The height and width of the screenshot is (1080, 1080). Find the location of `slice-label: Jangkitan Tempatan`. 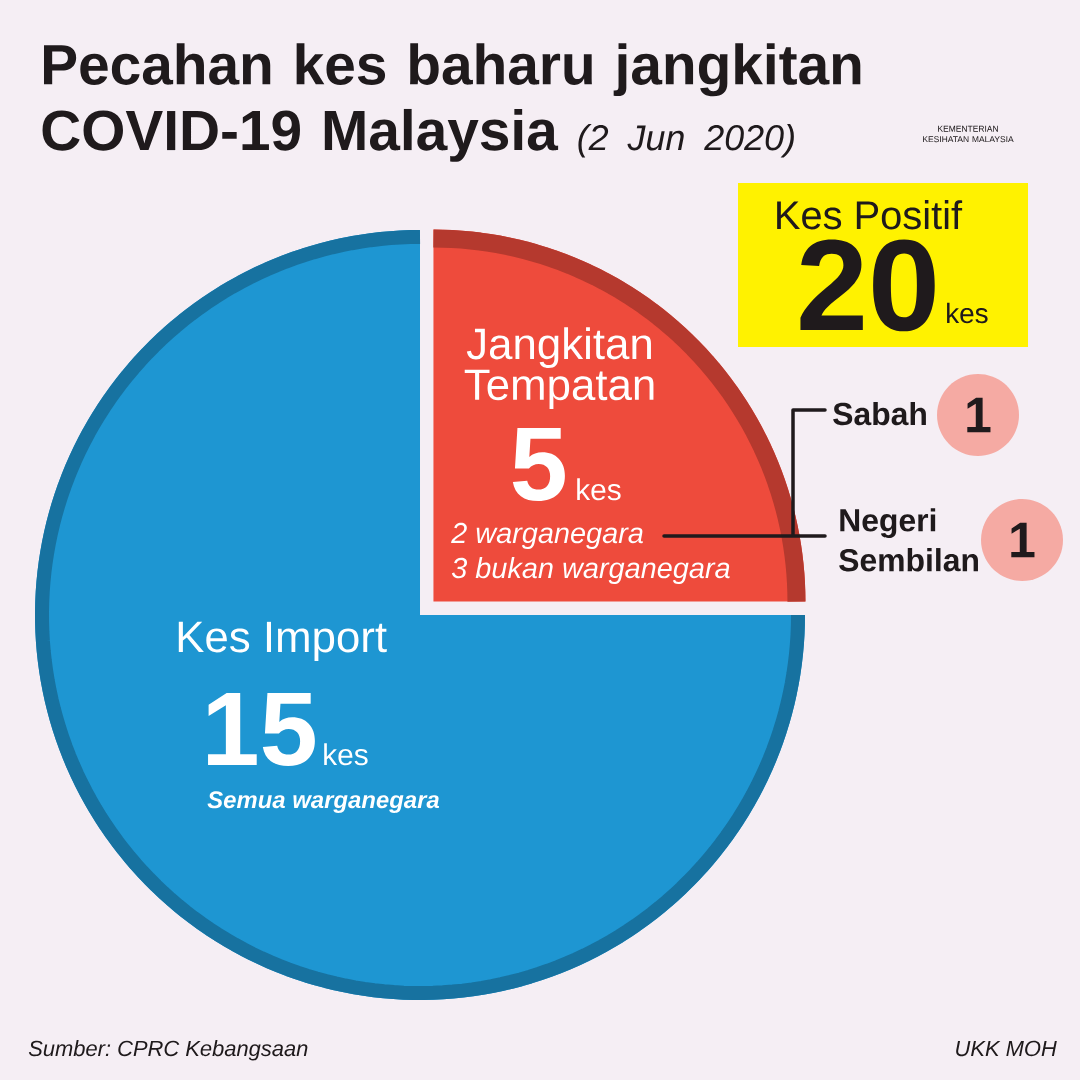

slice-label: Jangkitan Tempatan is located at coordinates (559, 368).